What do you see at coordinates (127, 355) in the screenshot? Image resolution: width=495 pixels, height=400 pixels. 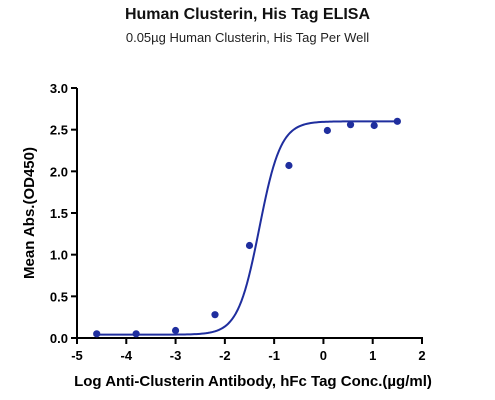 I see `x-tick-label: -4` at bounding box center [127, 355].